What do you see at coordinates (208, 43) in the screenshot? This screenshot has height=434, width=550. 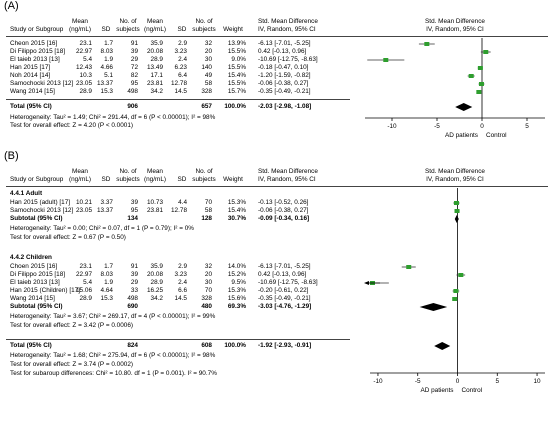 I see `n-control: 32` at bounding box center [208, 43].